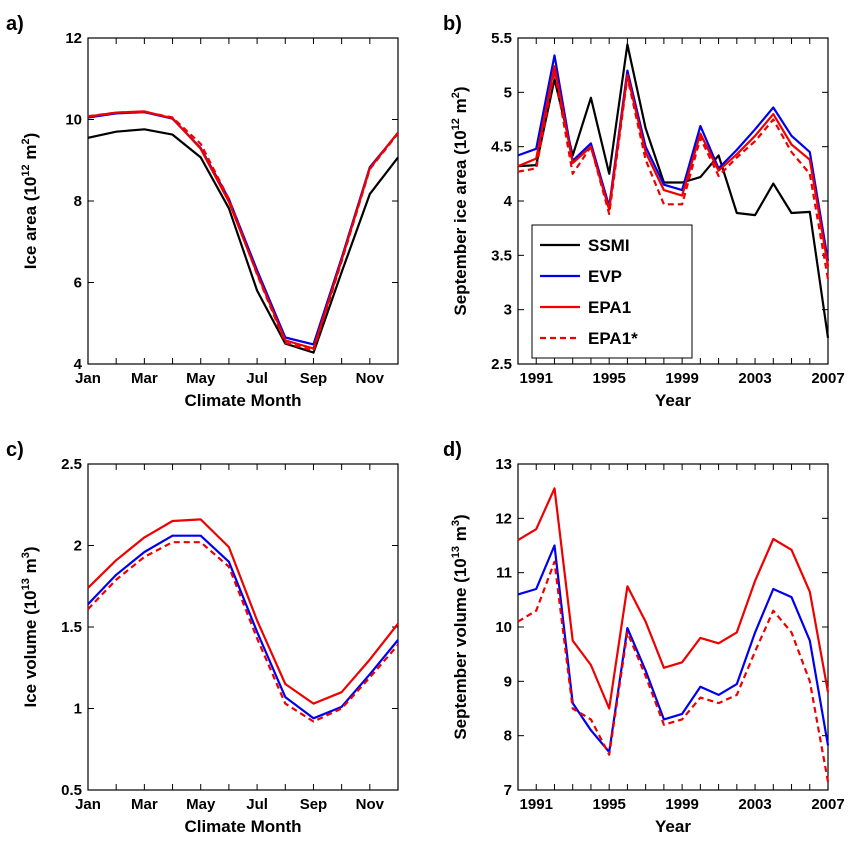  I want to click on series-line-ssmi, so click(243, 241).